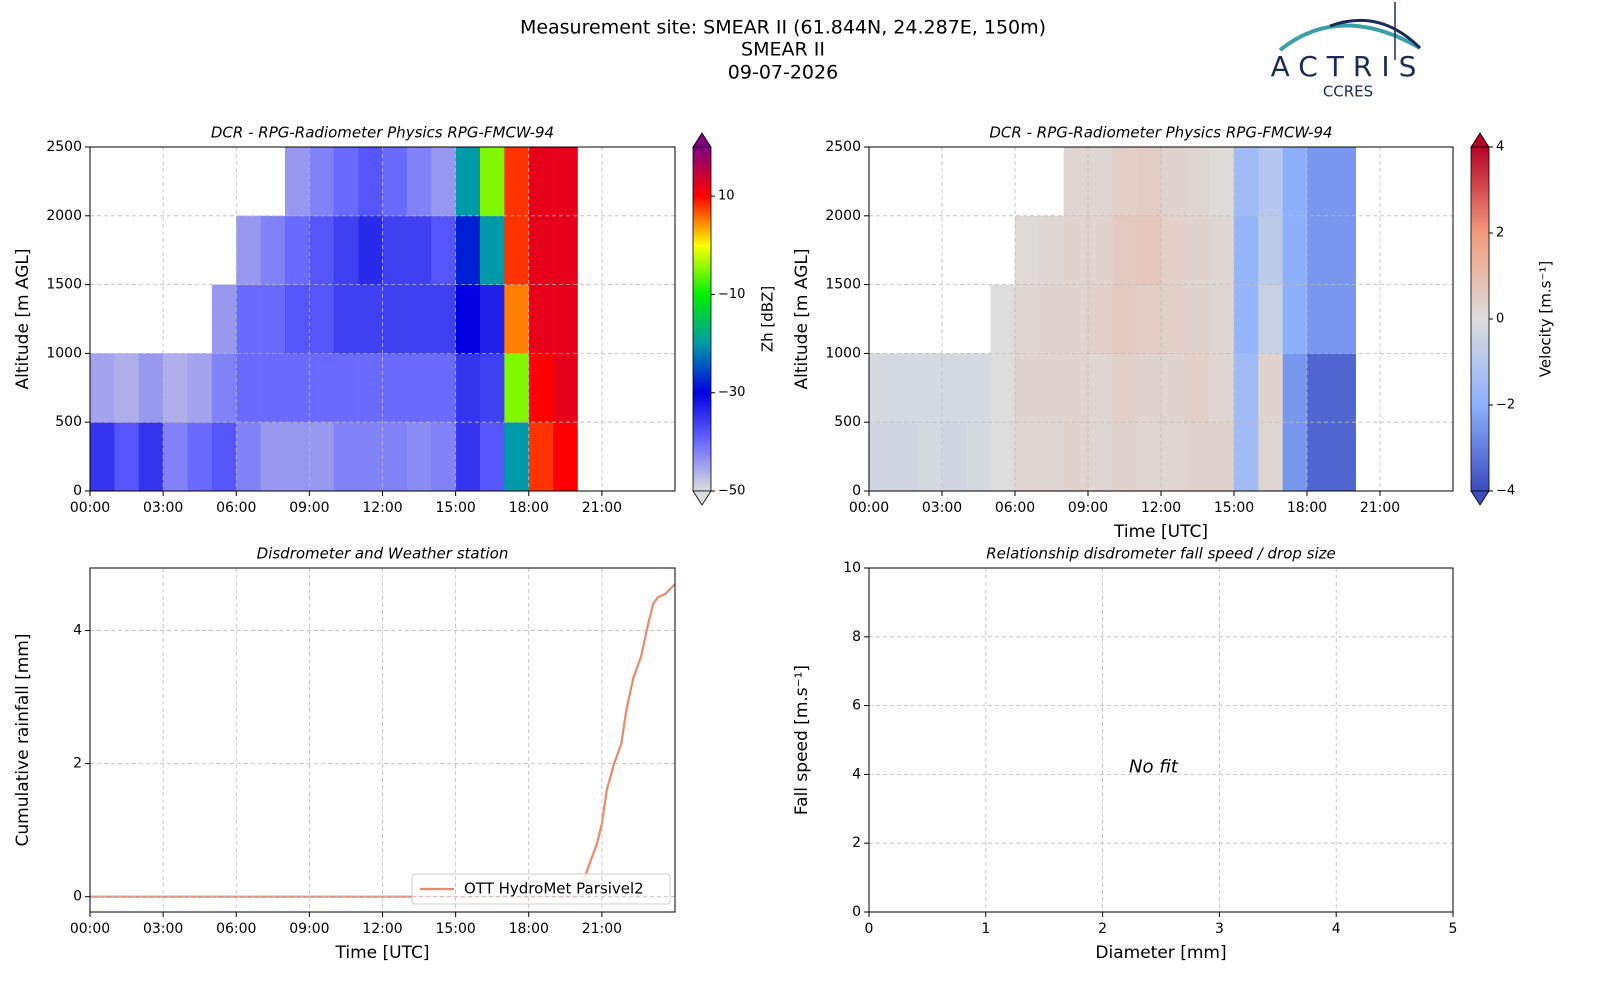 The height and width of the screenshot is (1000, 1600). I want to click on y-tick-label: 500, so click(68, 422).